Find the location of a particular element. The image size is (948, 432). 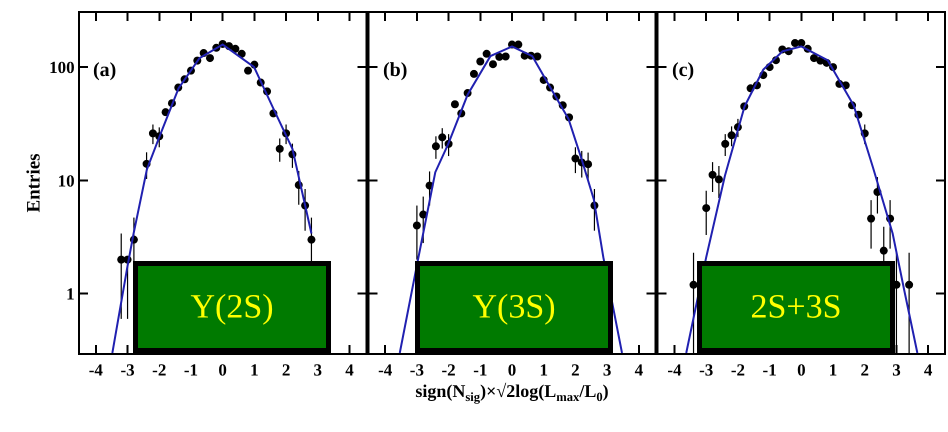

picture-label-box: Y(2S) is located at coordinates (232, 307).